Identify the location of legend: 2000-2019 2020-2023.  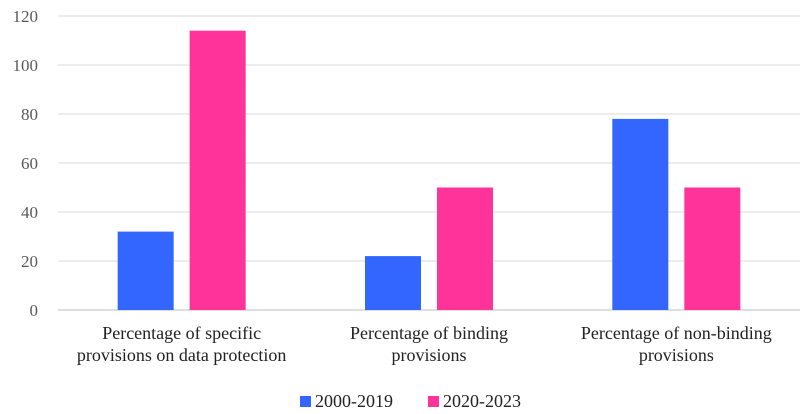
(410, 401).